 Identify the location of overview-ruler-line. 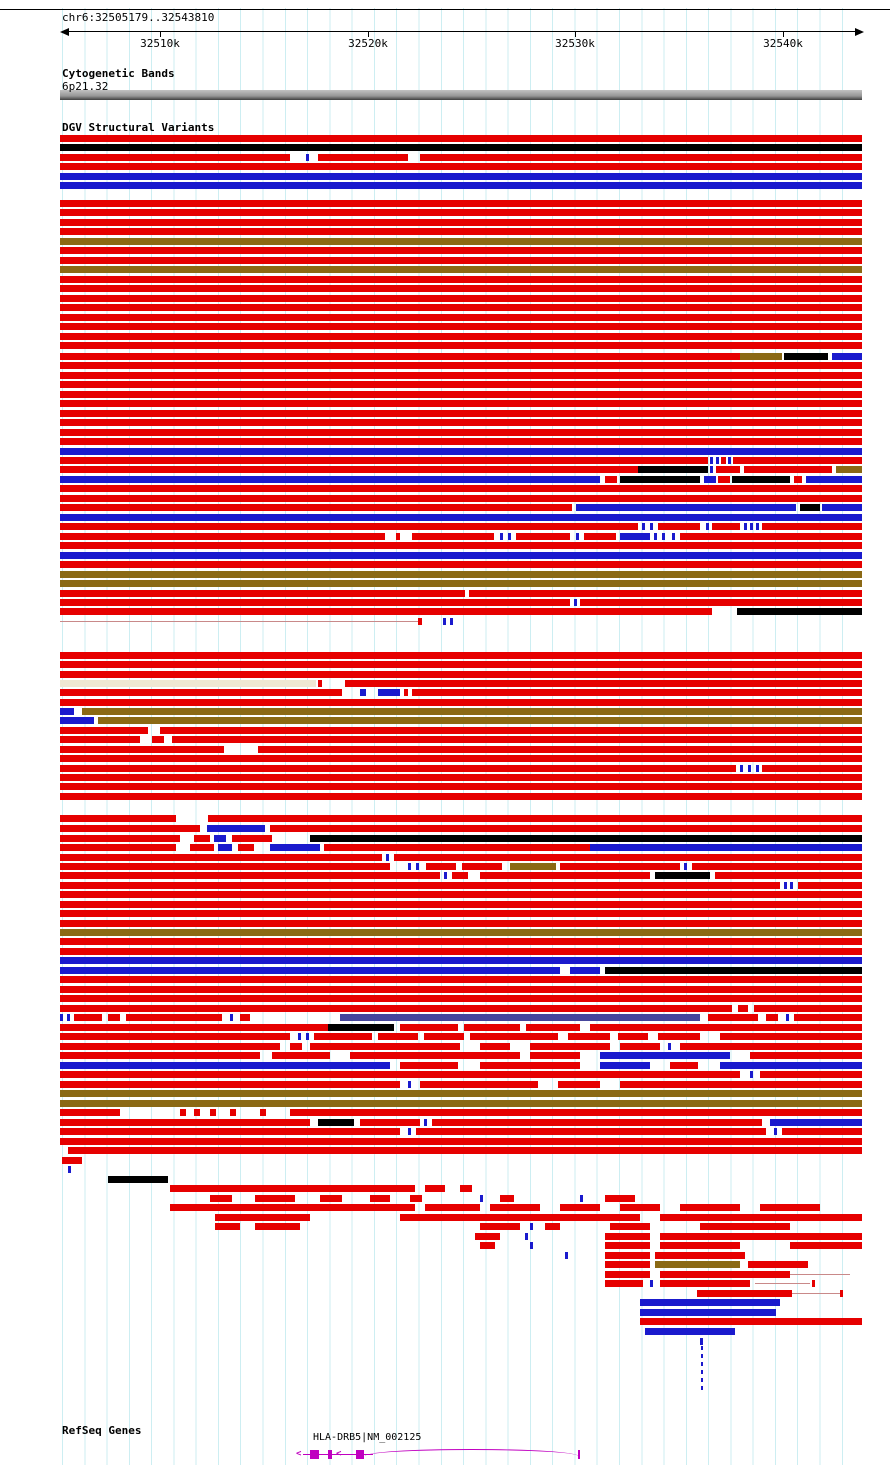
(462, 31).